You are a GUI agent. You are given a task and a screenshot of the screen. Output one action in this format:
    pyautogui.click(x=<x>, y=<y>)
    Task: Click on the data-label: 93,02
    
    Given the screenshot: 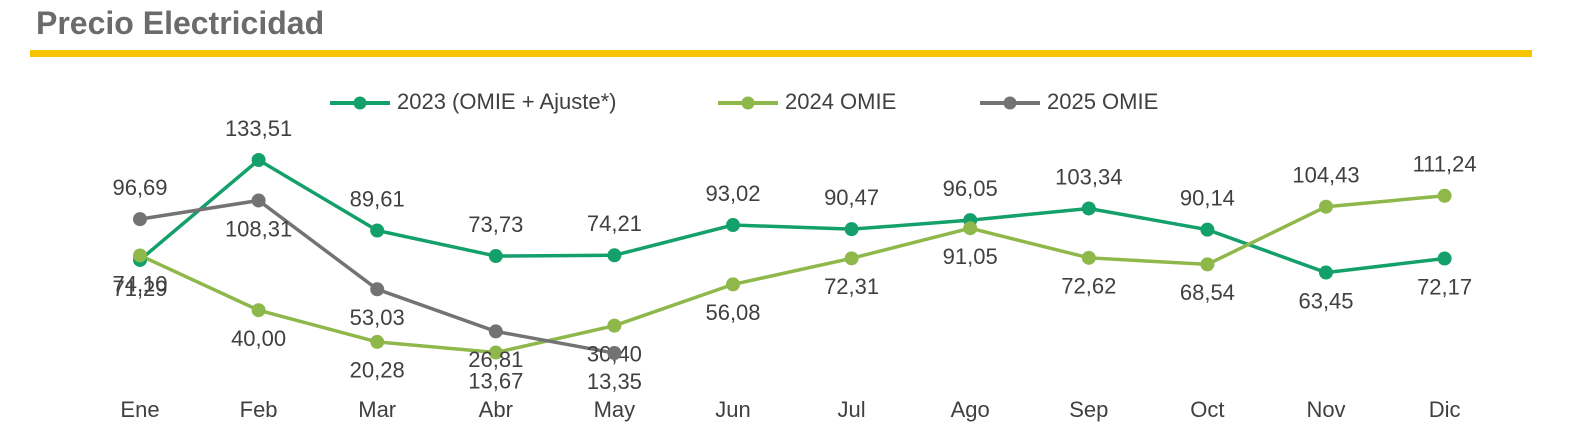 What is the action you would take?
    pyautogui.click(x=732, y=193)
    